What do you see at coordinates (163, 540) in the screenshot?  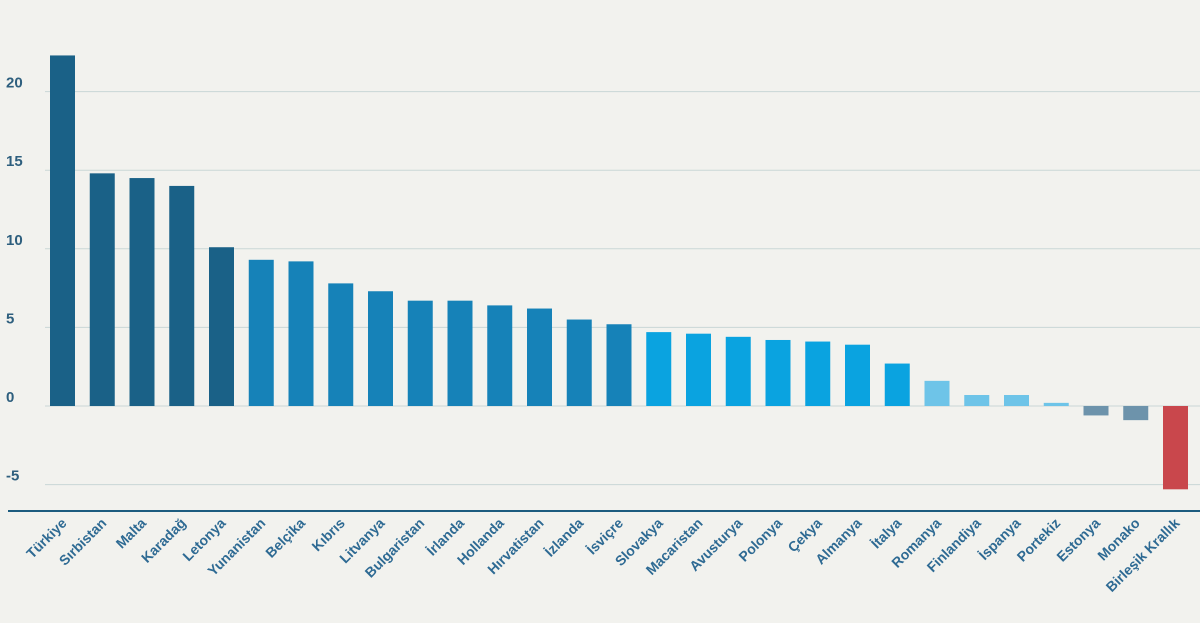 I see `x-tick-label: Karadağ` at bounding box center [163, 540].